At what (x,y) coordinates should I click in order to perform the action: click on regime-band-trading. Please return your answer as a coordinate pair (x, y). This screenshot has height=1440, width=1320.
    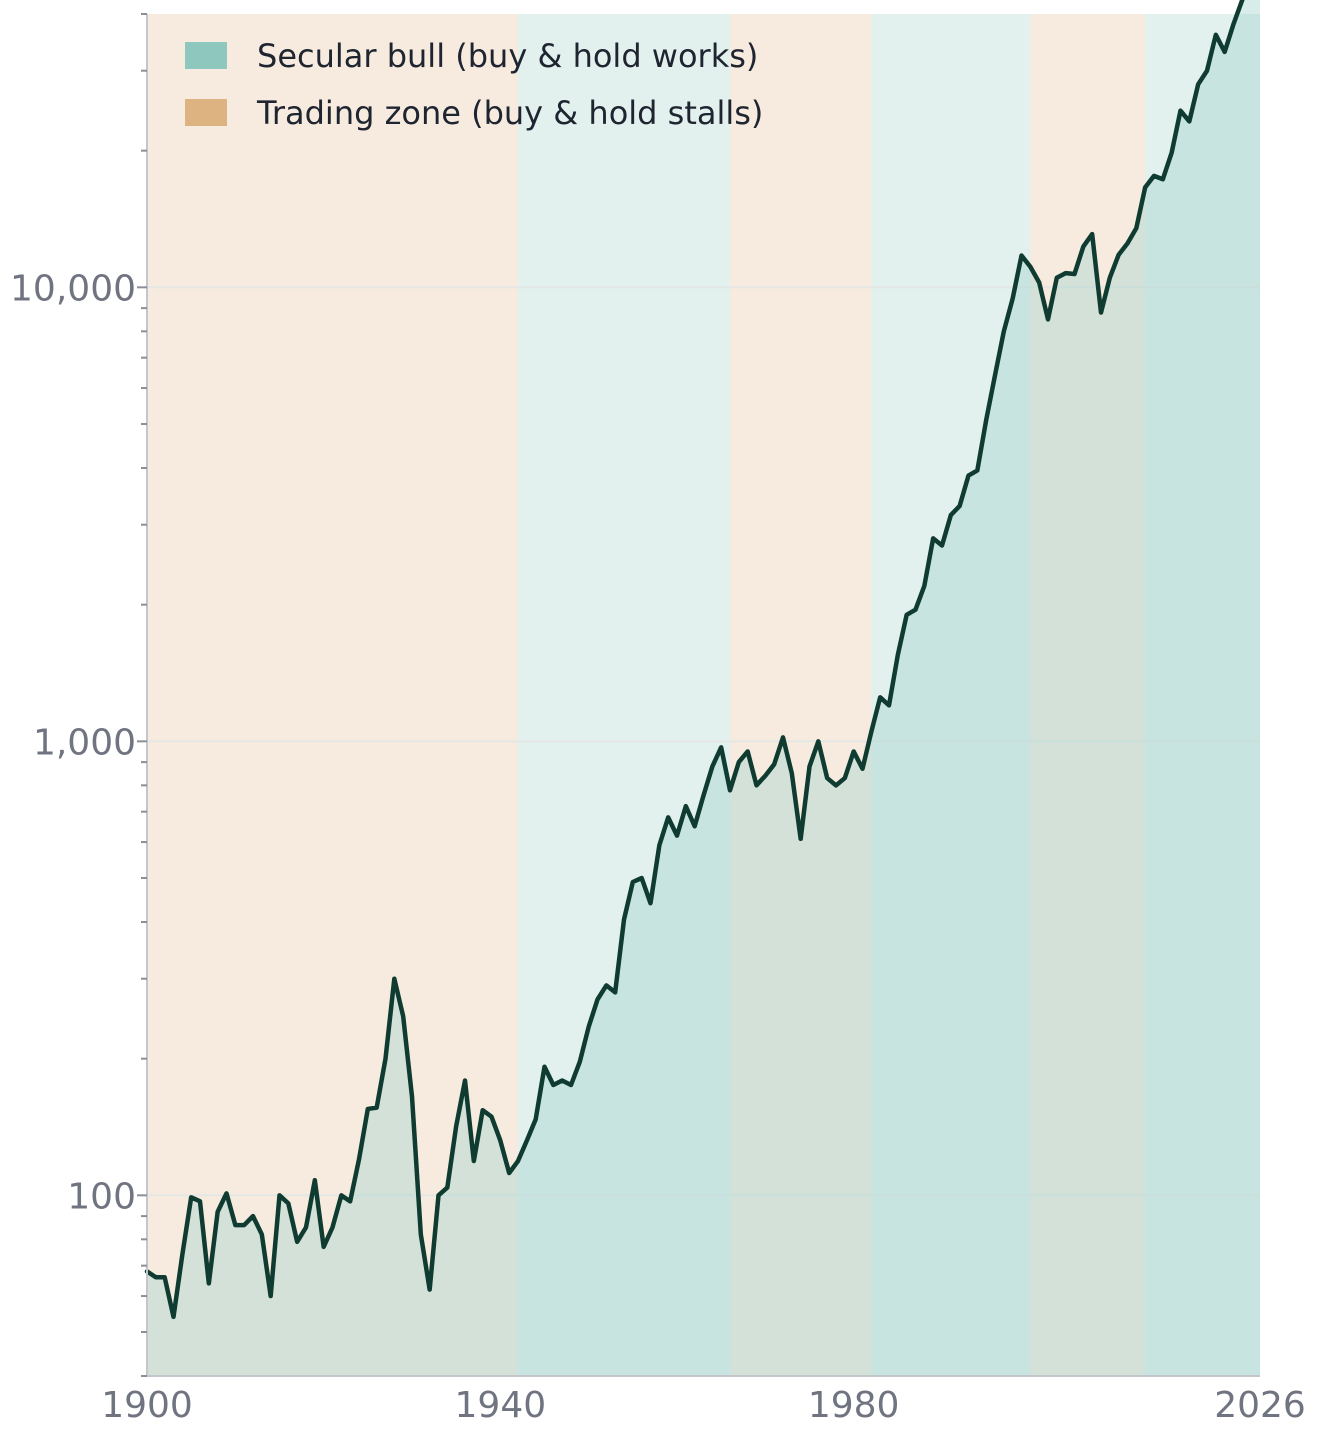
    Looking at the image, I should click on (801, 695).